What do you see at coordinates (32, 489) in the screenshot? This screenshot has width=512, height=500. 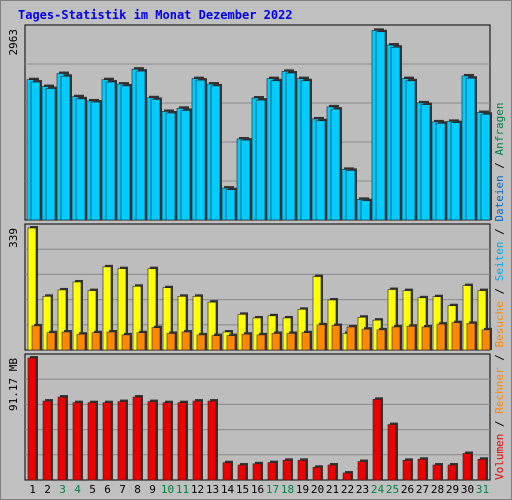 I see `x-tick-label: 1` at bounding box center [32, 489].